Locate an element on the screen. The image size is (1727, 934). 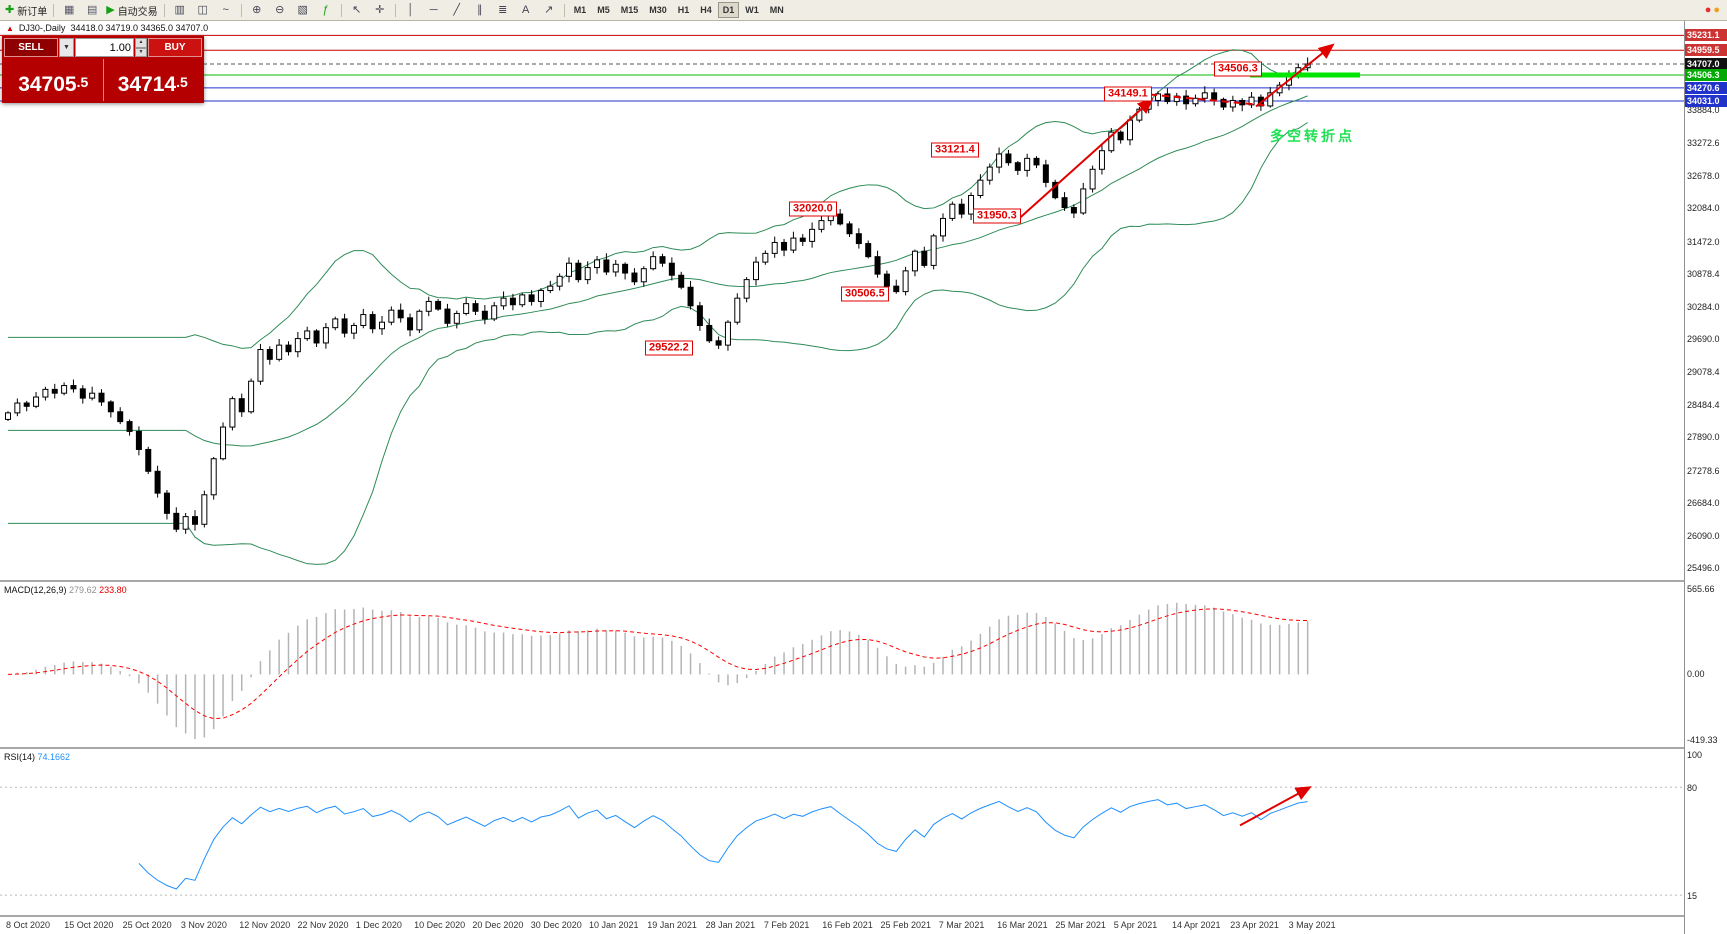
autotrading-button: ▶ is located at coordinates (110, 9).